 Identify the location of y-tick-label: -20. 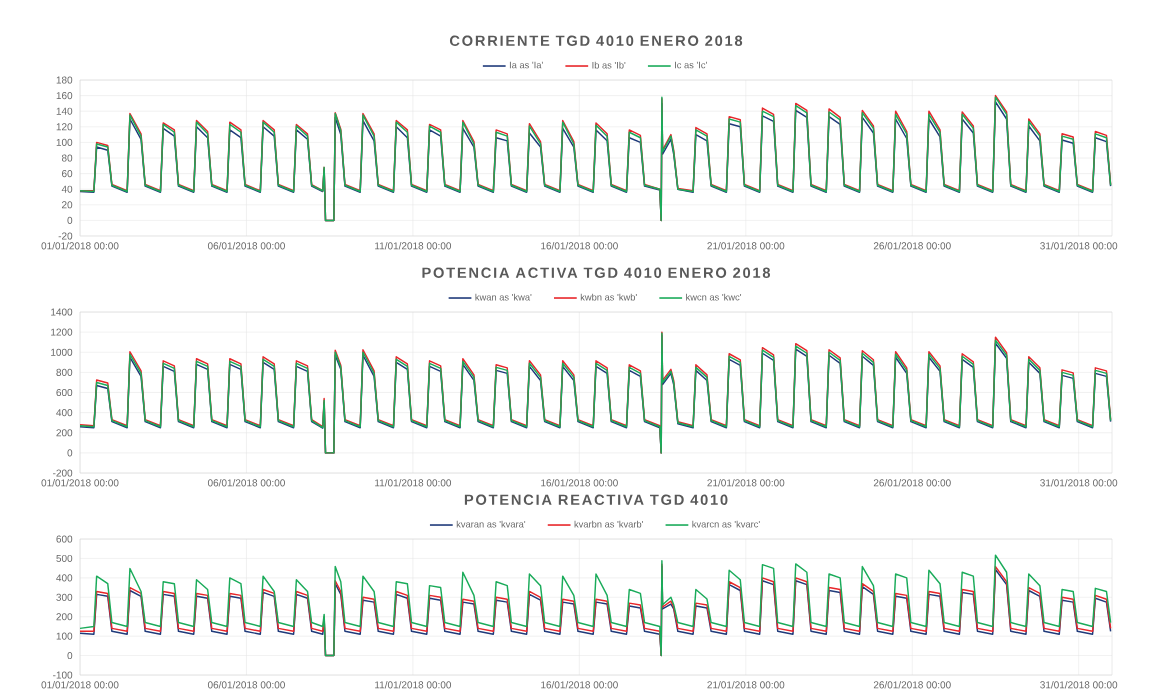
(65, 236).